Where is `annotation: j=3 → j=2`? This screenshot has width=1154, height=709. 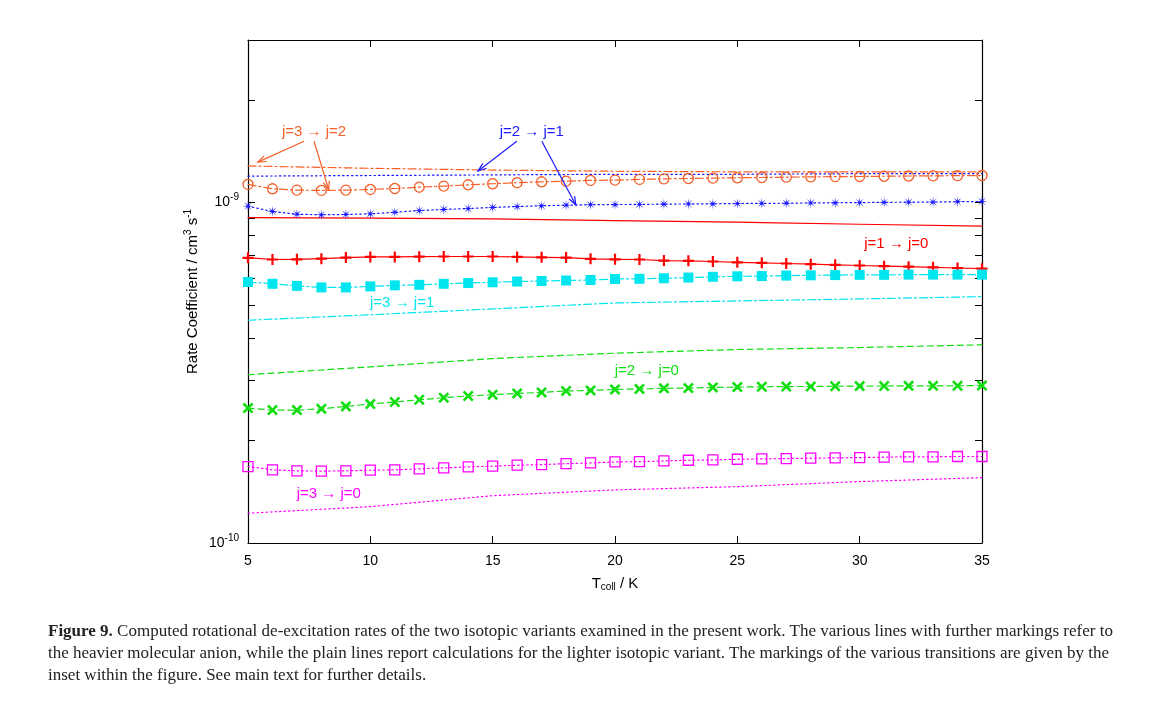 annotation: j=3 → j=2 is located at coordinates (313, 130).